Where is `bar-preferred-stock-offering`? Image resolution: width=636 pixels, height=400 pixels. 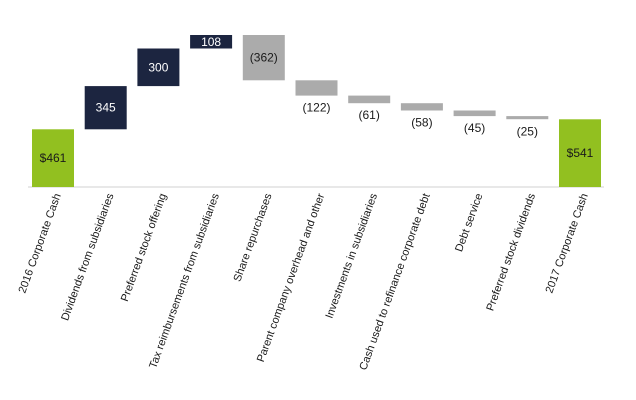 bar-preferred-stock-offering is located at coordinates (158, 67).